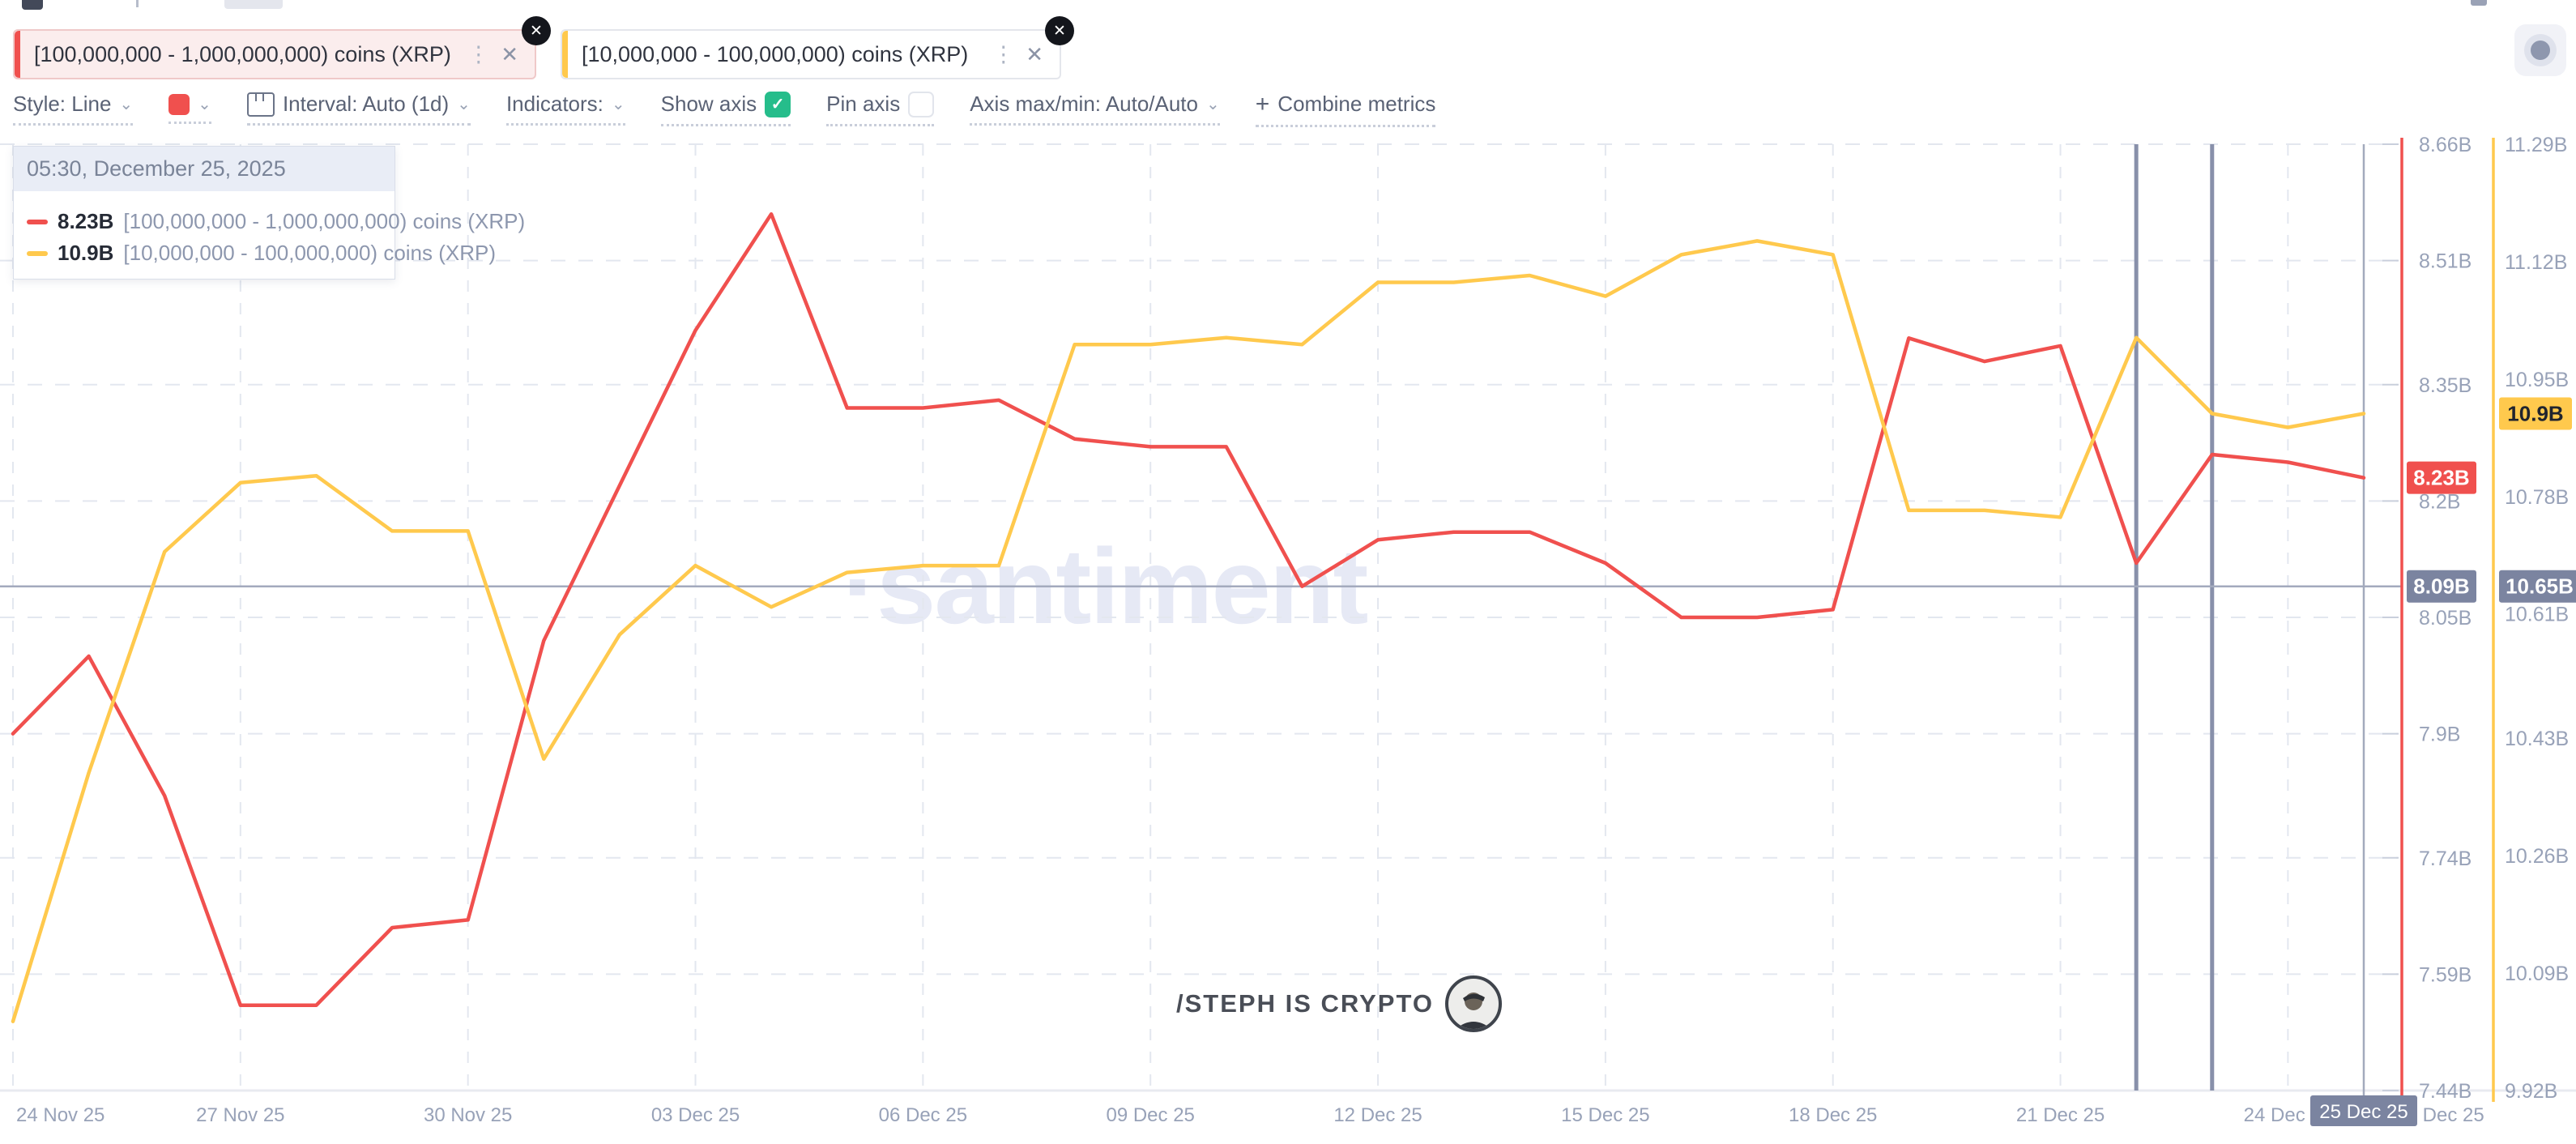  I want to click on style-selector: Style: Line ⌄, so click(74, 109).